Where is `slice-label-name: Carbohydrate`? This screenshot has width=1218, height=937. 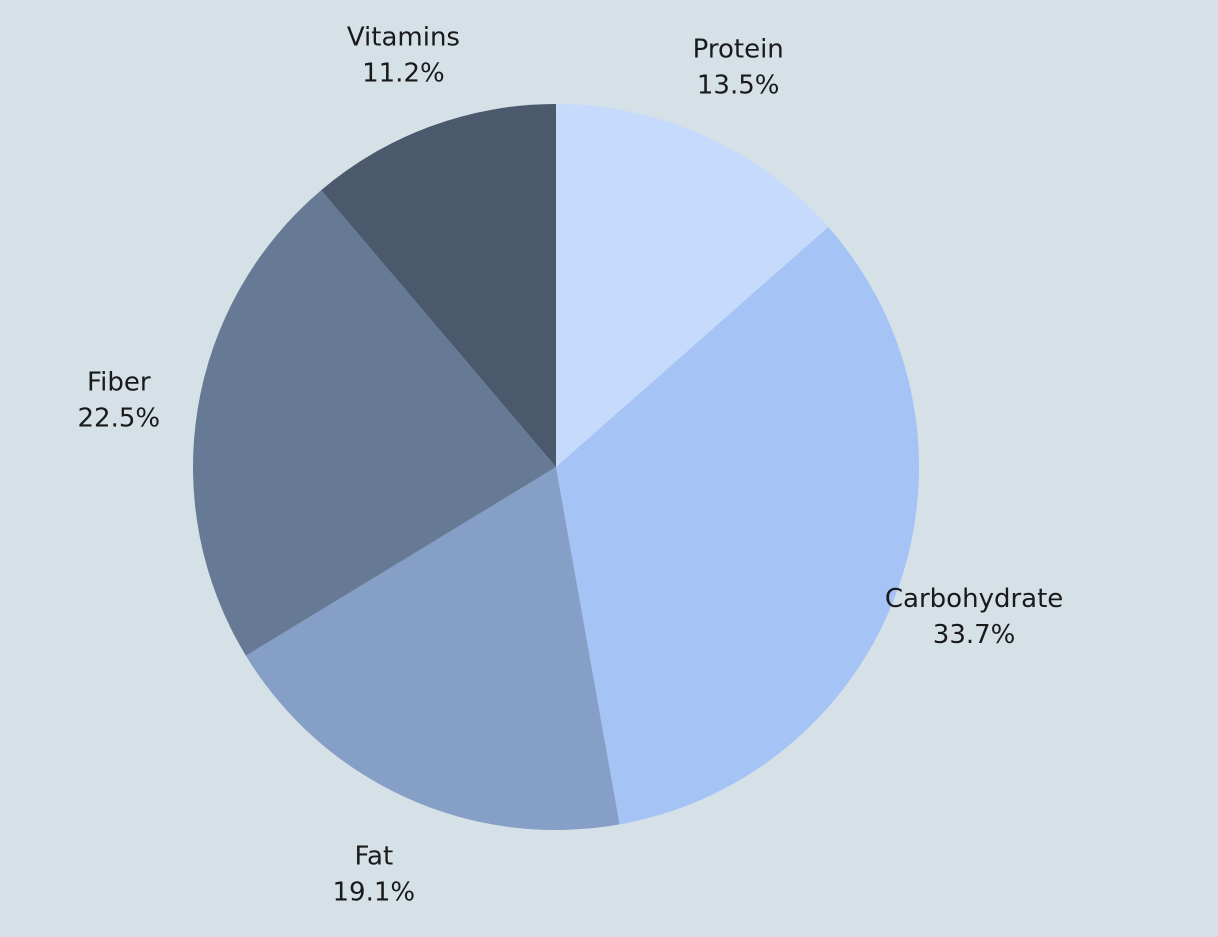 slice-label-name: Carbohydrate is located at coordinates (974, 599).